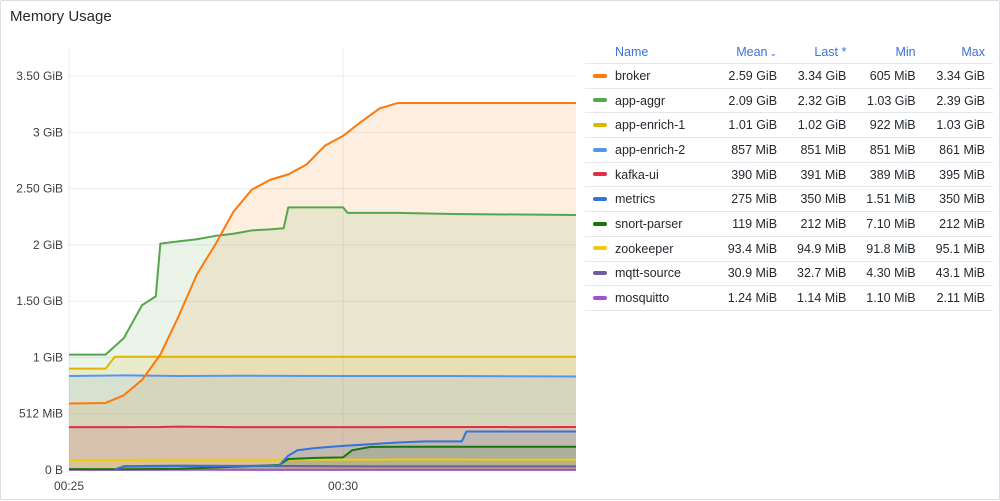 The image size is (1000, 501). Describe the element at coordinates (632, 76) in the screenshot. I see `legend-series-label: broker` at that location.